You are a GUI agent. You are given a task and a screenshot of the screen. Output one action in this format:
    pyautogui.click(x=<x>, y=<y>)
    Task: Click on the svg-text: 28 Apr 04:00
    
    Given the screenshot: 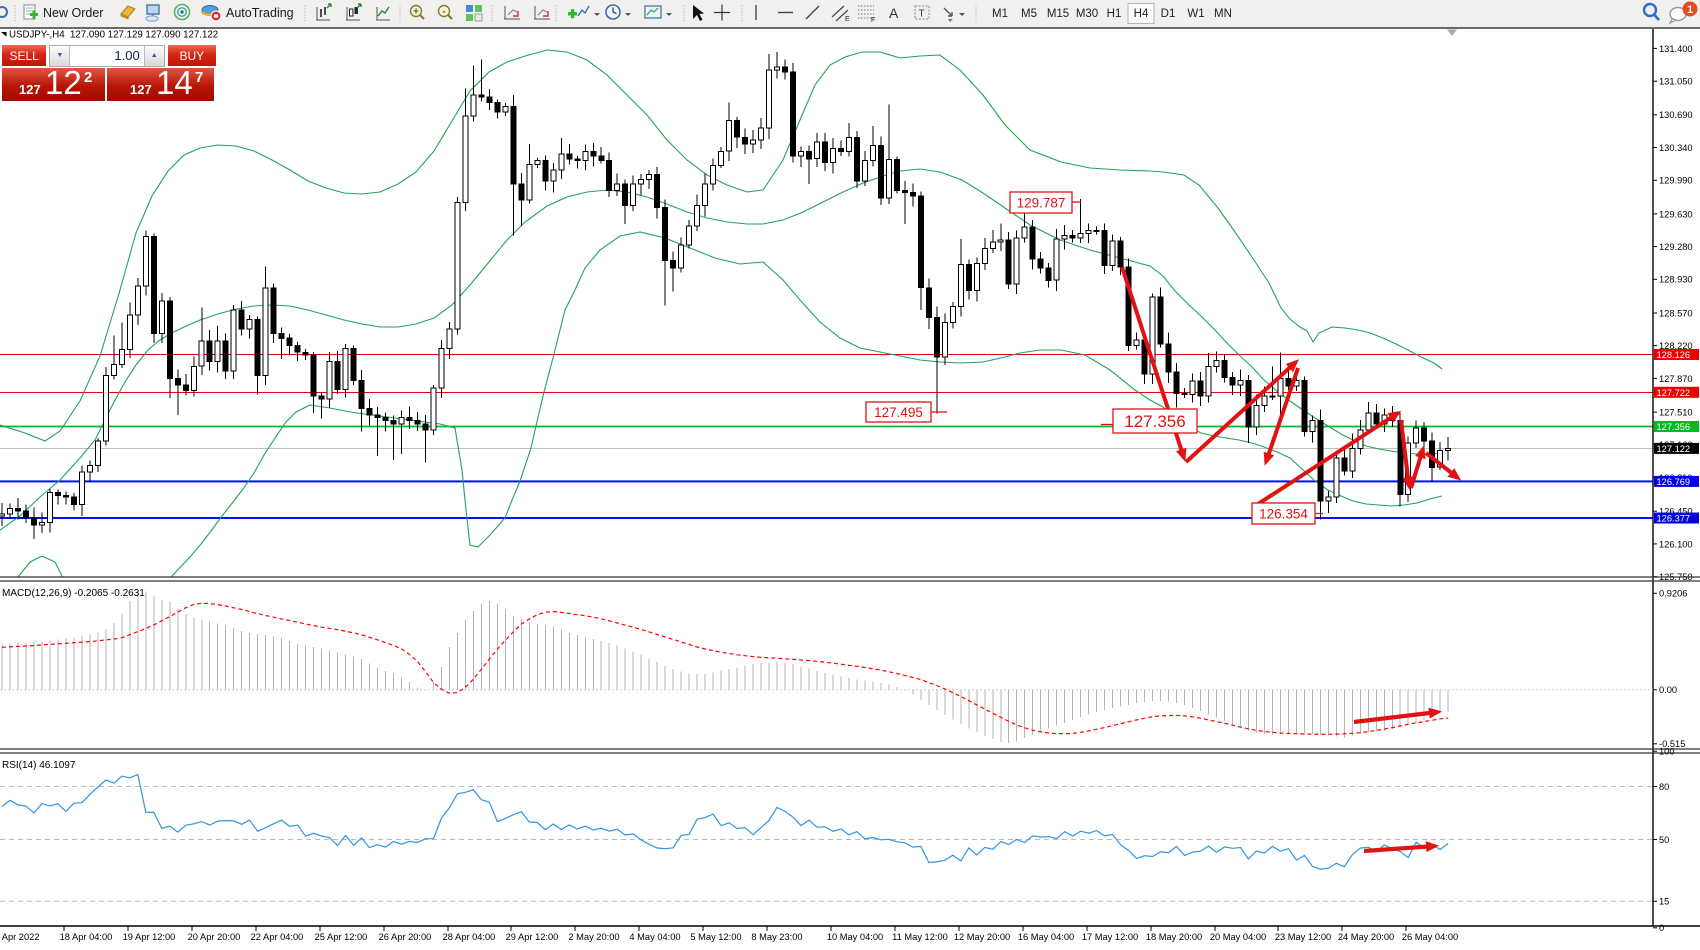 What is the action you would take?
    pyautogui.click(x=469, y=937)
    